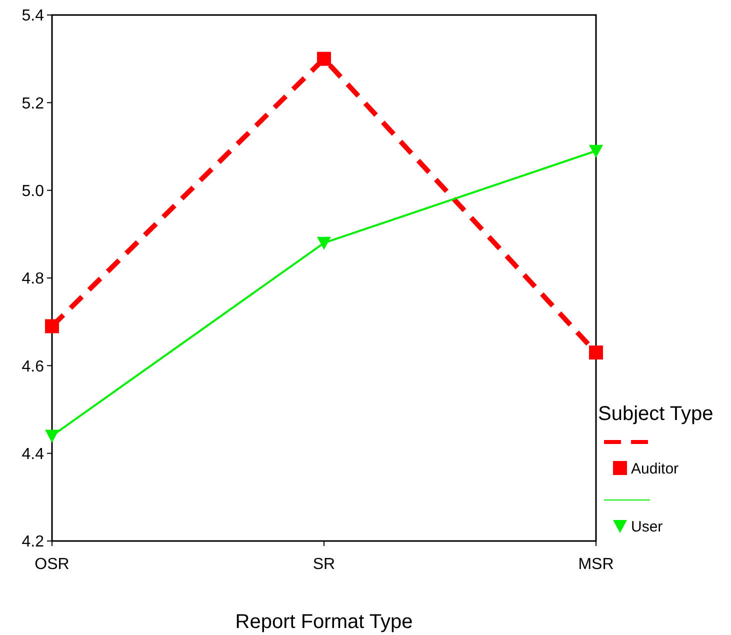 The image size is (731, 635). Describe the element at coordinates (656, 414) in the screenshot. I see `legend-title: Subject Type` at that location.